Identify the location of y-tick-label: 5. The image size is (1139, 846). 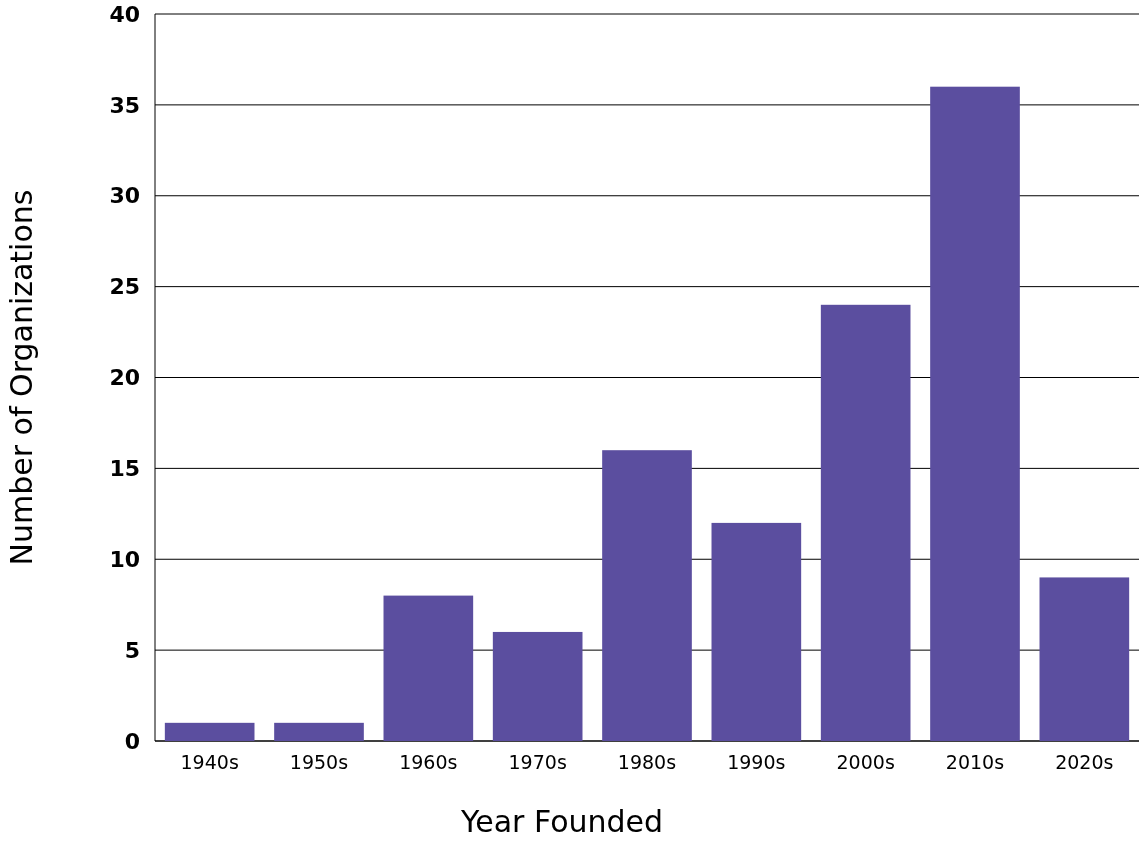
(132, 650).